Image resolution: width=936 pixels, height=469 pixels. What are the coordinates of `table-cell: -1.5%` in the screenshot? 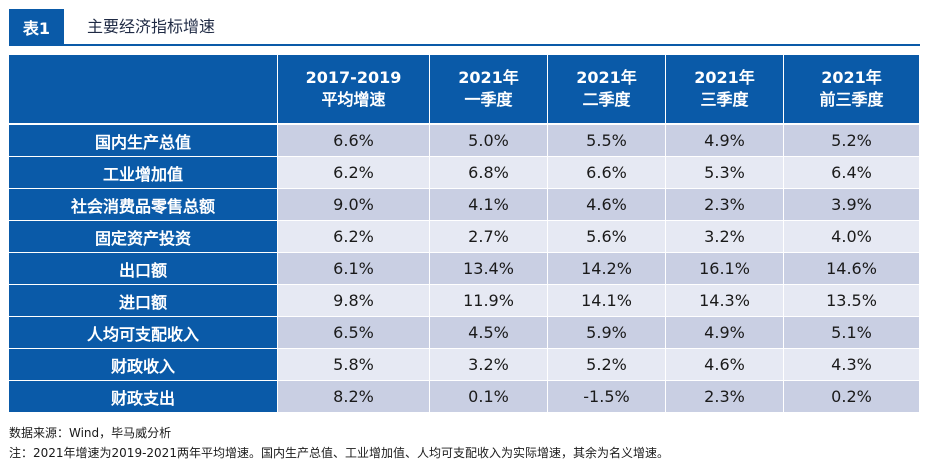 It's located at (606, 397).